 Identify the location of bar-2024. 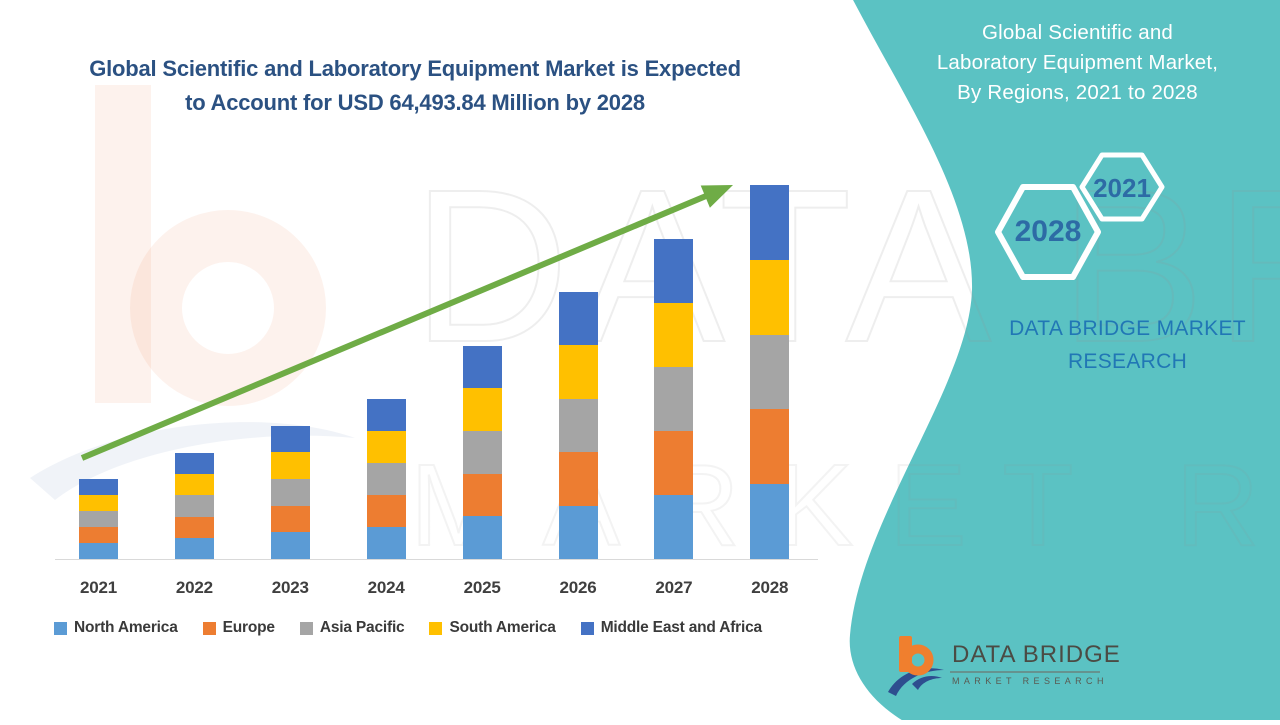
(386, 479).